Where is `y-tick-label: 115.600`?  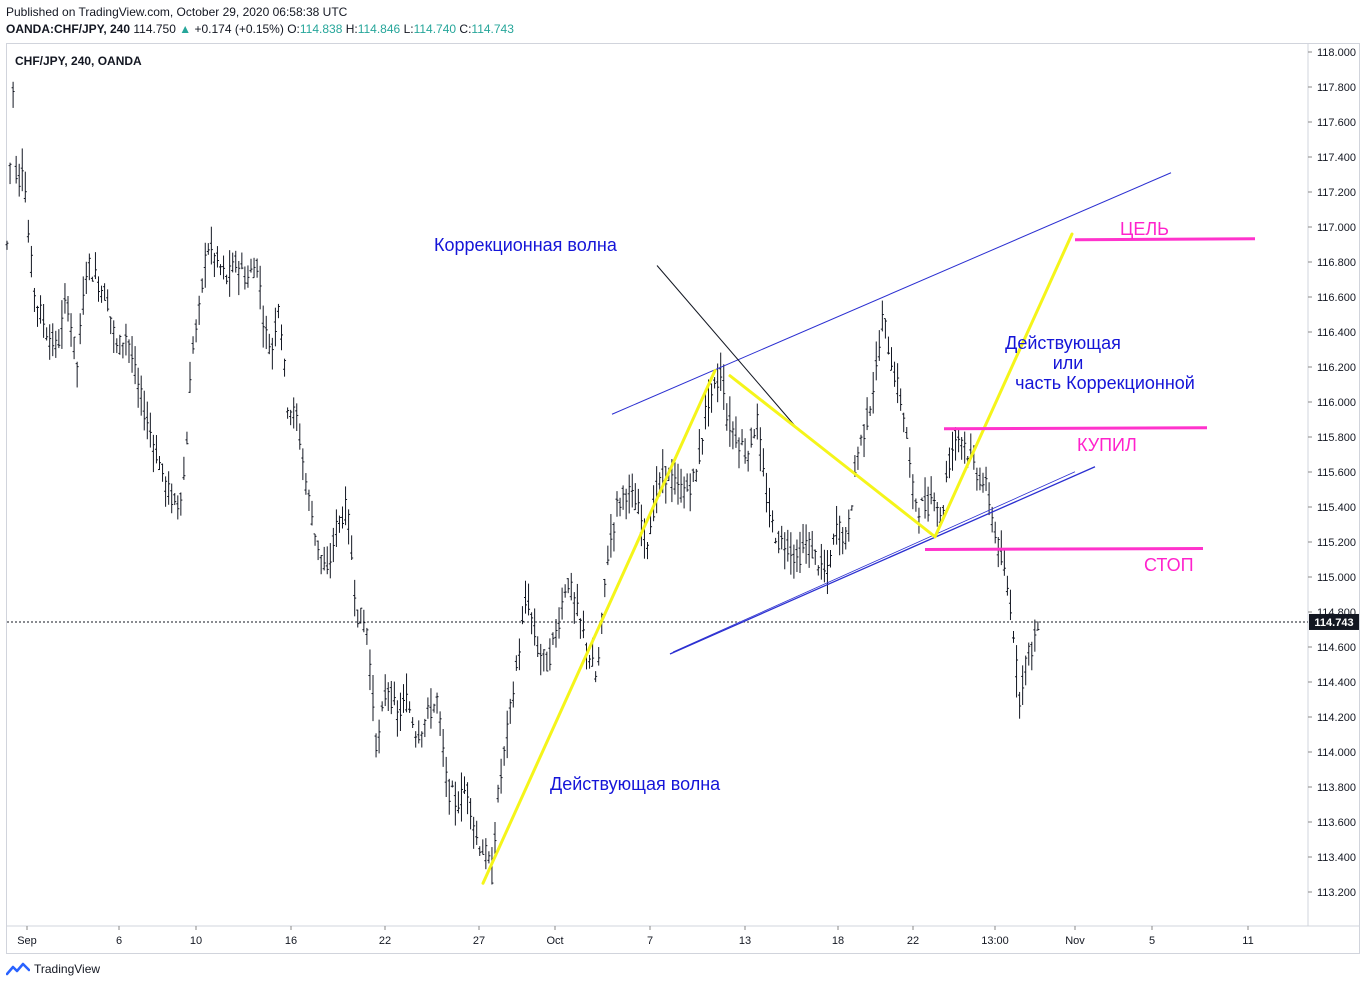
y-tick-label: 115.600 is located at coordinates (1336, 473).